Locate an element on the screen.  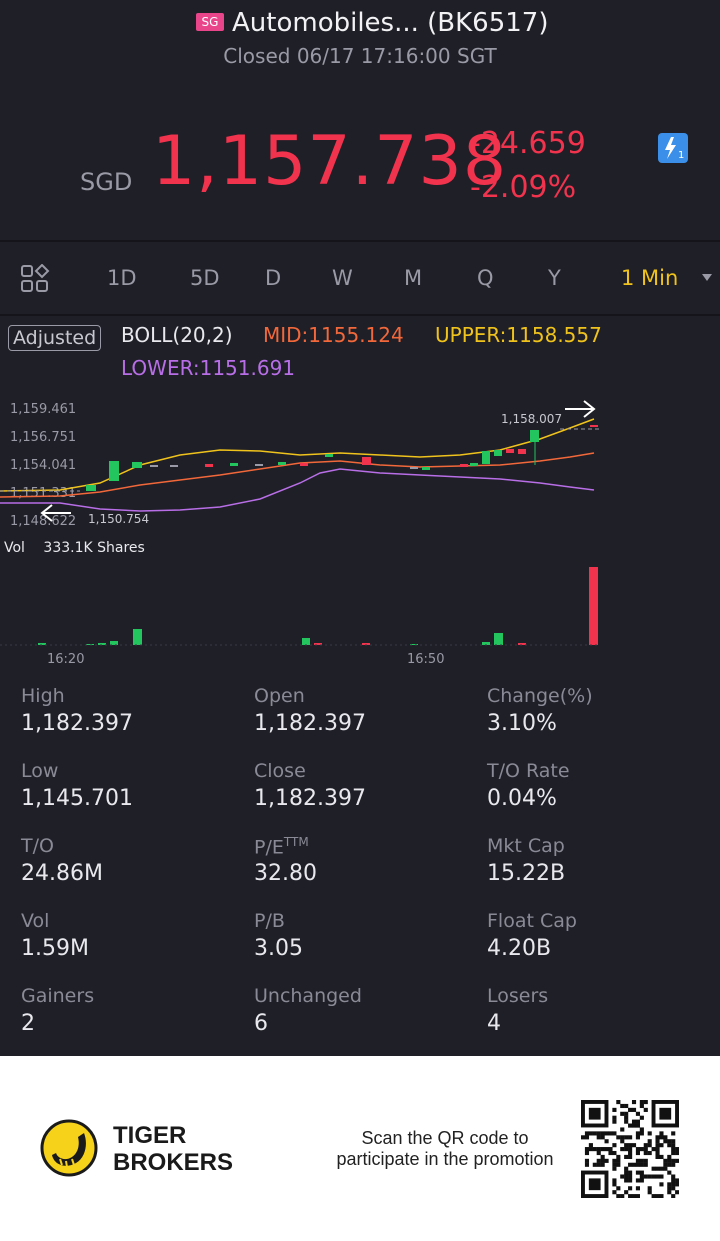
stat-label-pe: P/ETTM is located at coordinates (281, 846).